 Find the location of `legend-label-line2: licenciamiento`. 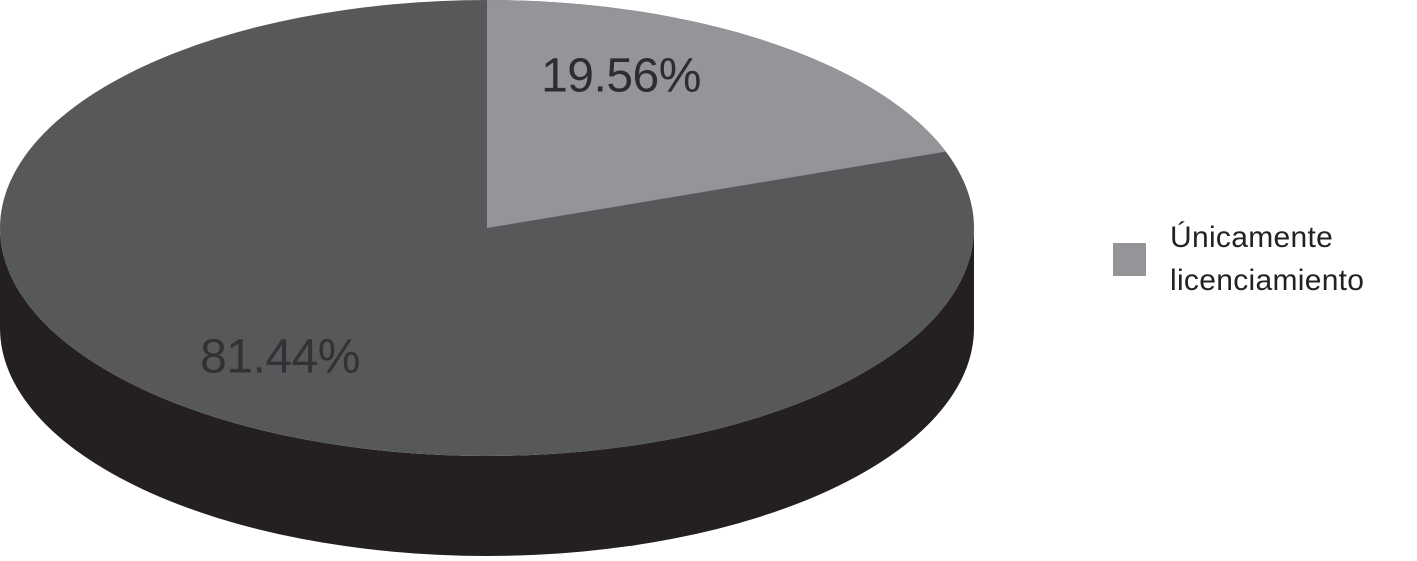

legend-label-line2: licenciamiento is located at coordinates (1267, 280).